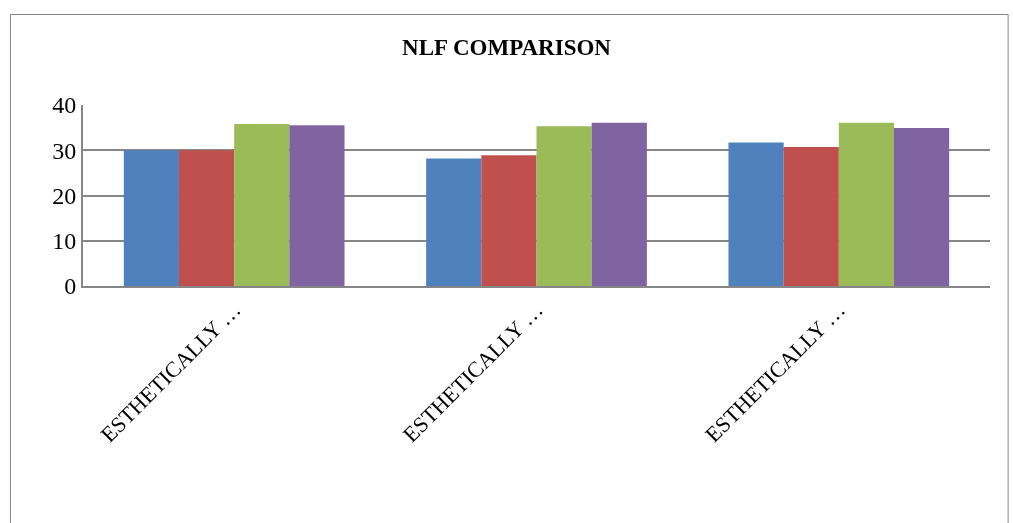 This screenshot has height=523, width=1013. What do you see at coordinates (507, 48) in the screenshot?
I see `chart-title: NLF COMPARISON` at bounding box center [507, 48].